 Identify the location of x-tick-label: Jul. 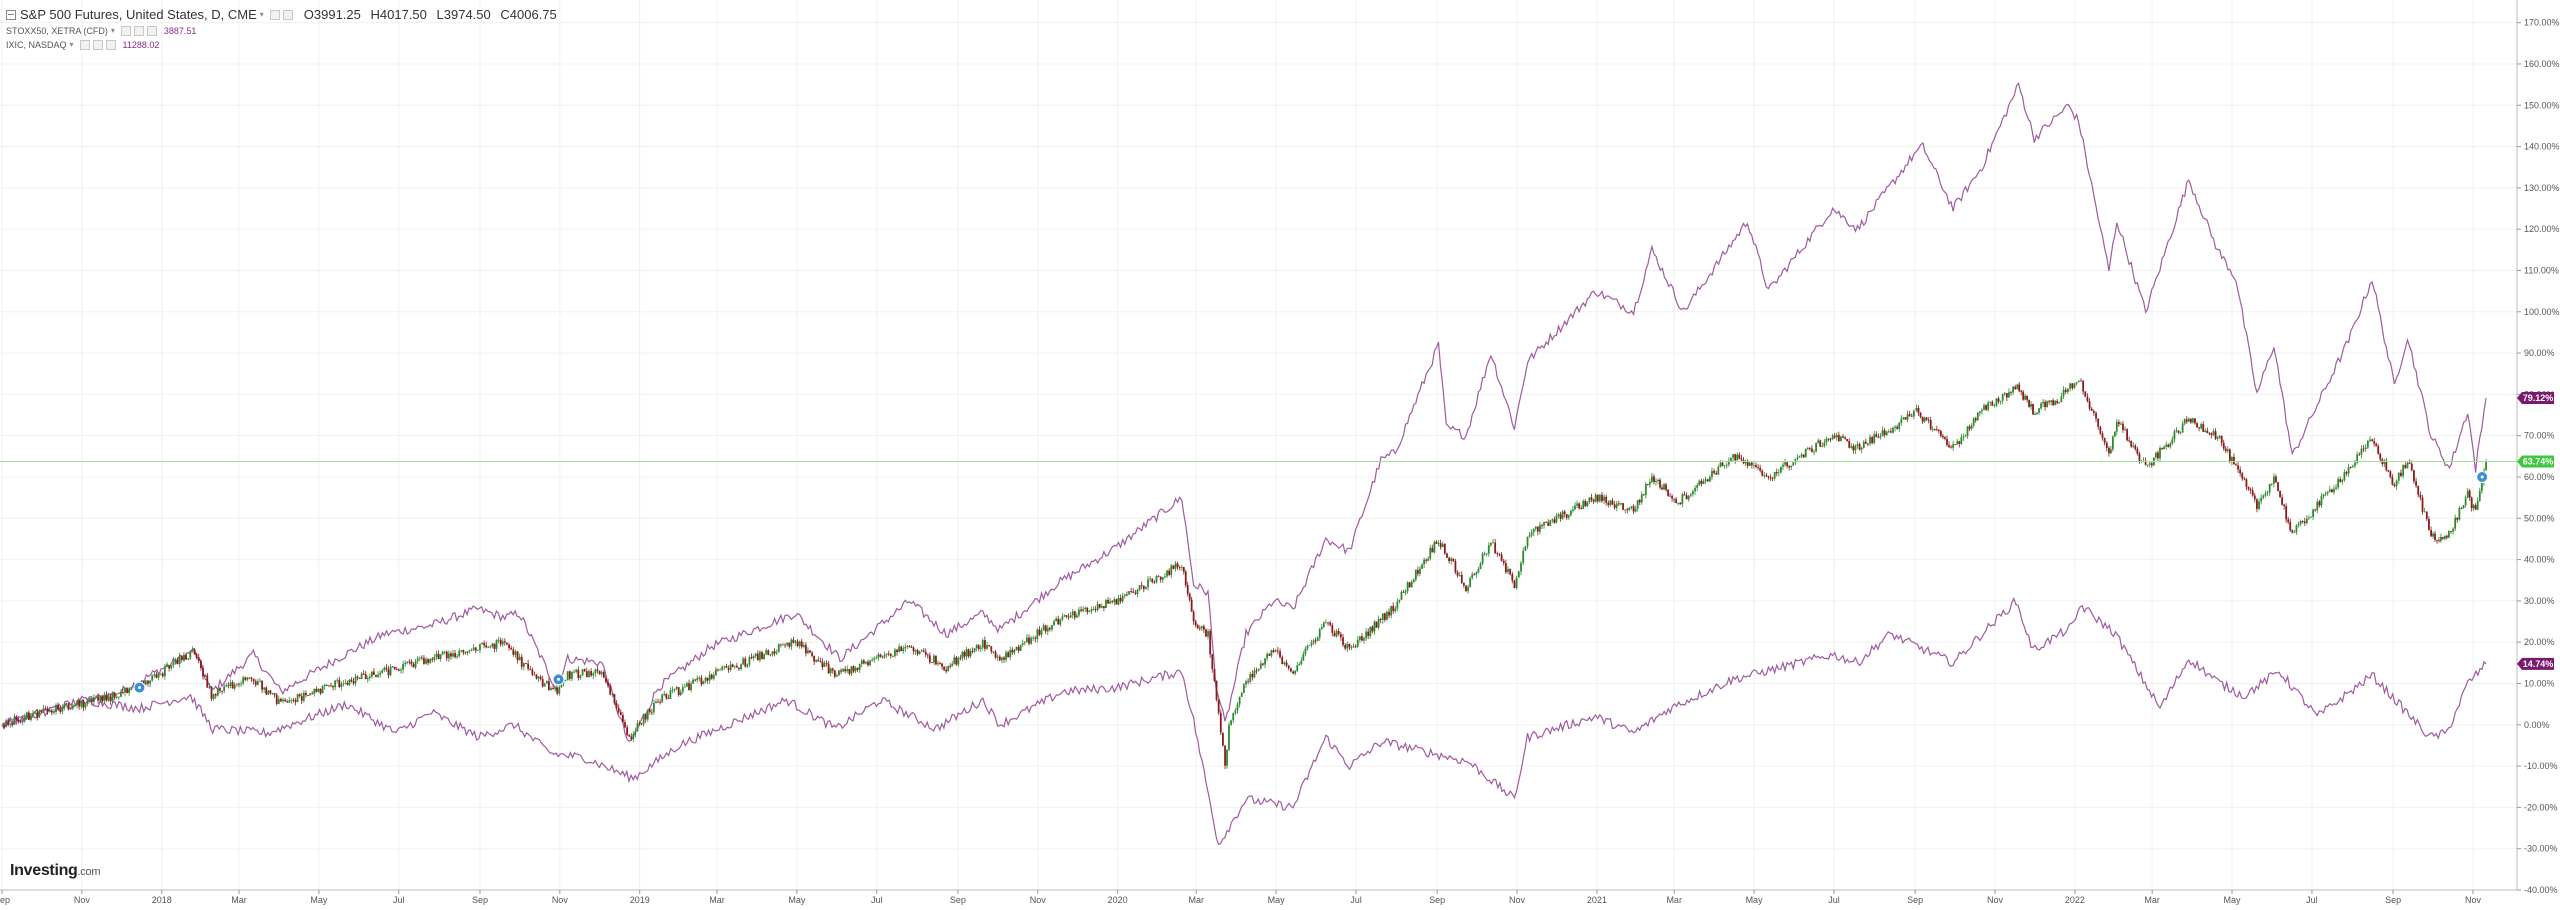
(399, 900).